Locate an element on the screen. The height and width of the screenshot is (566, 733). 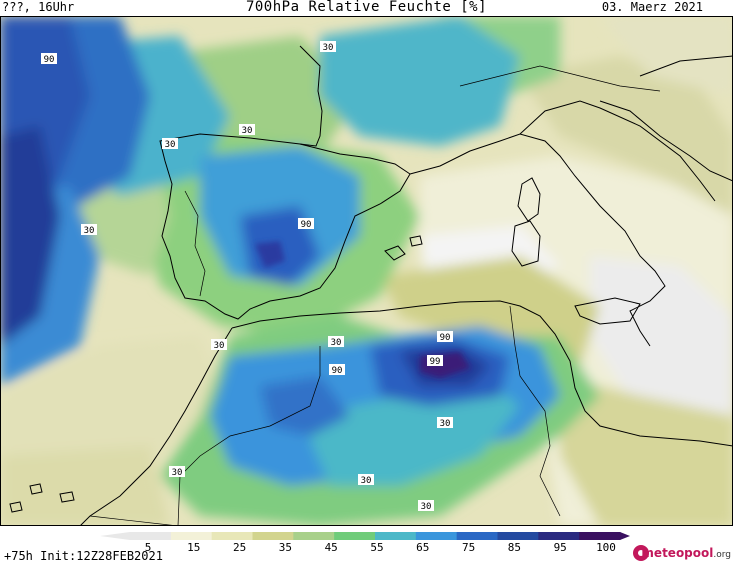
svg-text: 99 is located at coordinates (435, 362).